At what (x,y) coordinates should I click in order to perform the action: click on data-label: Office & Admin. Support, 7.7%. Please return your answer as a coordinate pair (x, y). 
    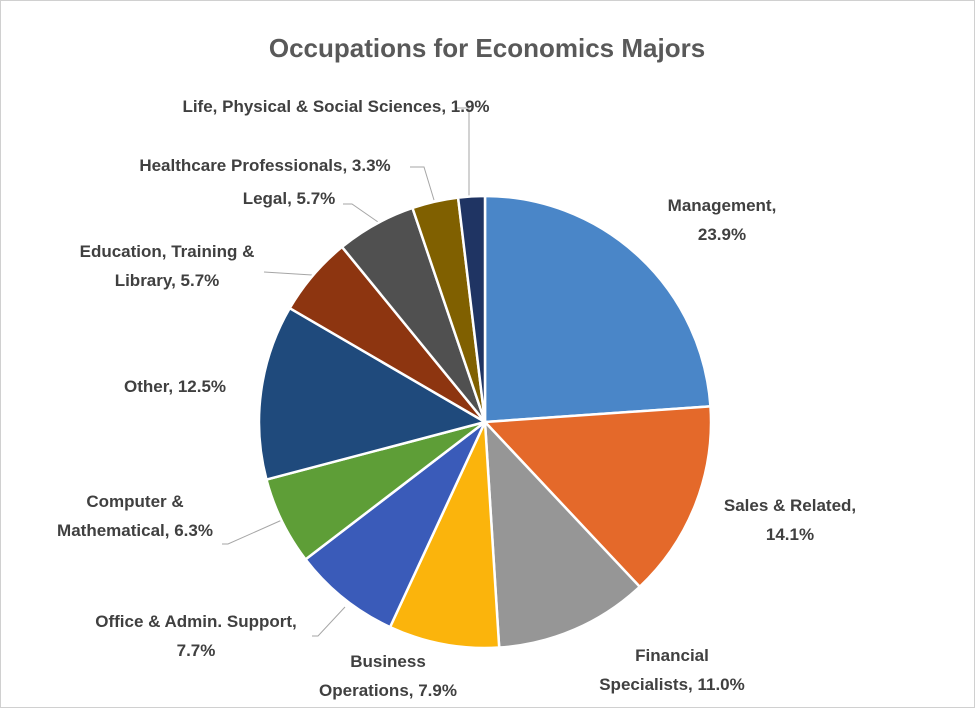
    Looking at the image, I should click on (195, 636).